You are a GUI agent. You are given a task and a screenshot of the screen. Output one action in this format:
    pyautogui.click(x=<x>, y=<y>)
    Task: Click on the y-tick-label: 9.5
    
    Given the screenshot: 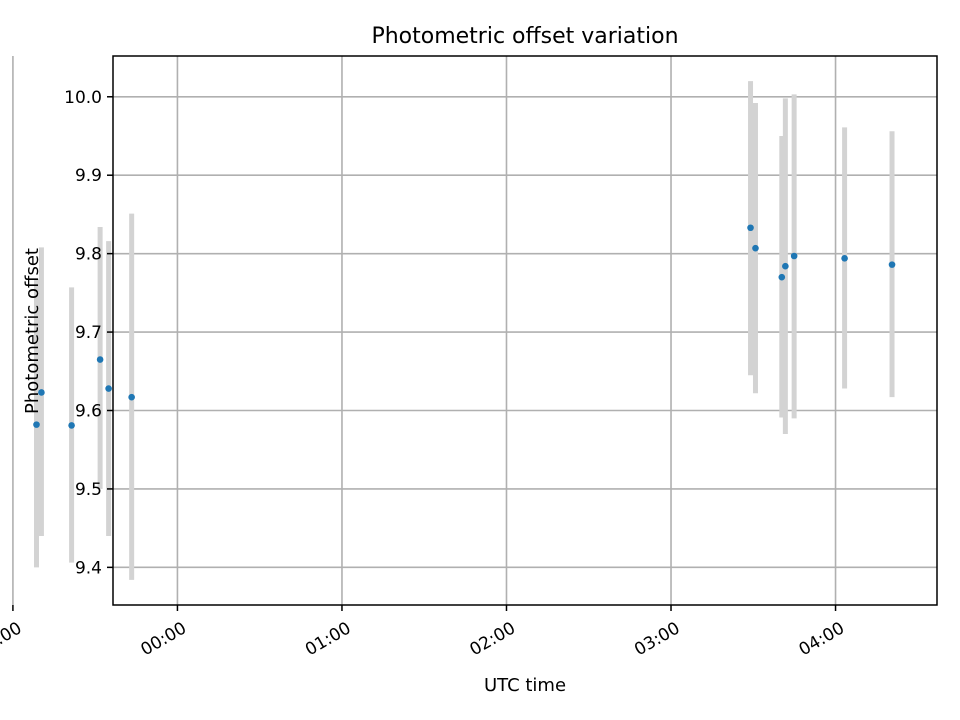 What is the action you would take?
    pyautogui.click(x=88, y=490)
    